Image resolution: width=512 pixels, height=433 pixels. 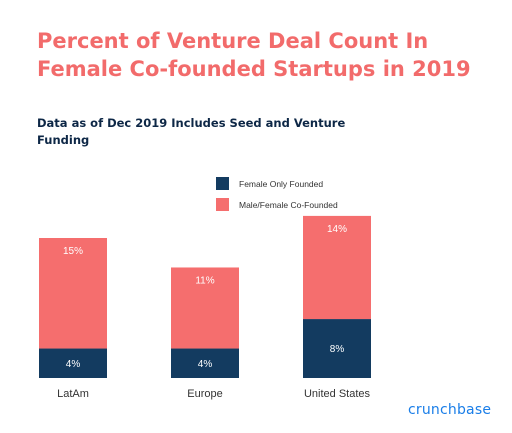 I want to click on data-label-female-only-0: 4%, so click(x=73, y=364).